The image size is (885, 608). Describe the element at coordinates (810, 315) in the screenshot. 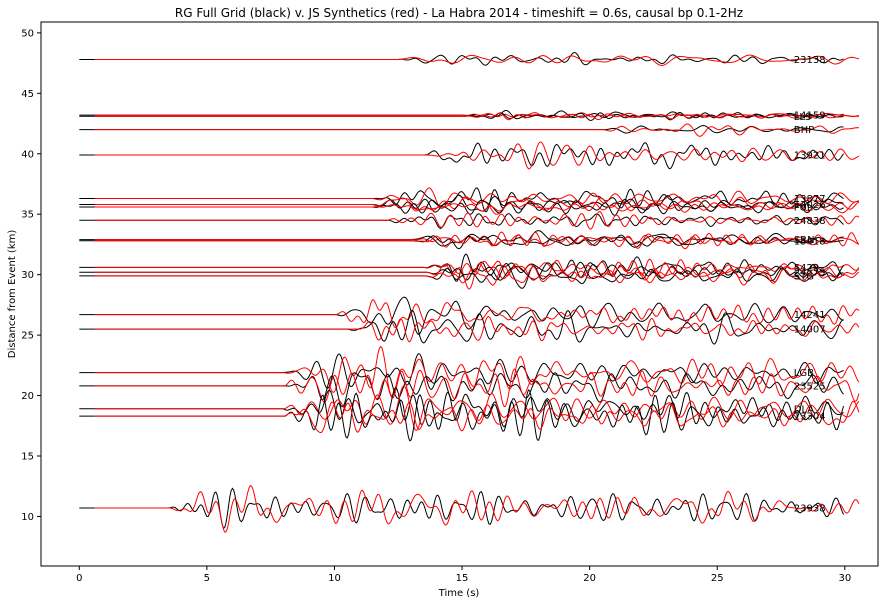

I see `station-label-14241: 14241` at that location.